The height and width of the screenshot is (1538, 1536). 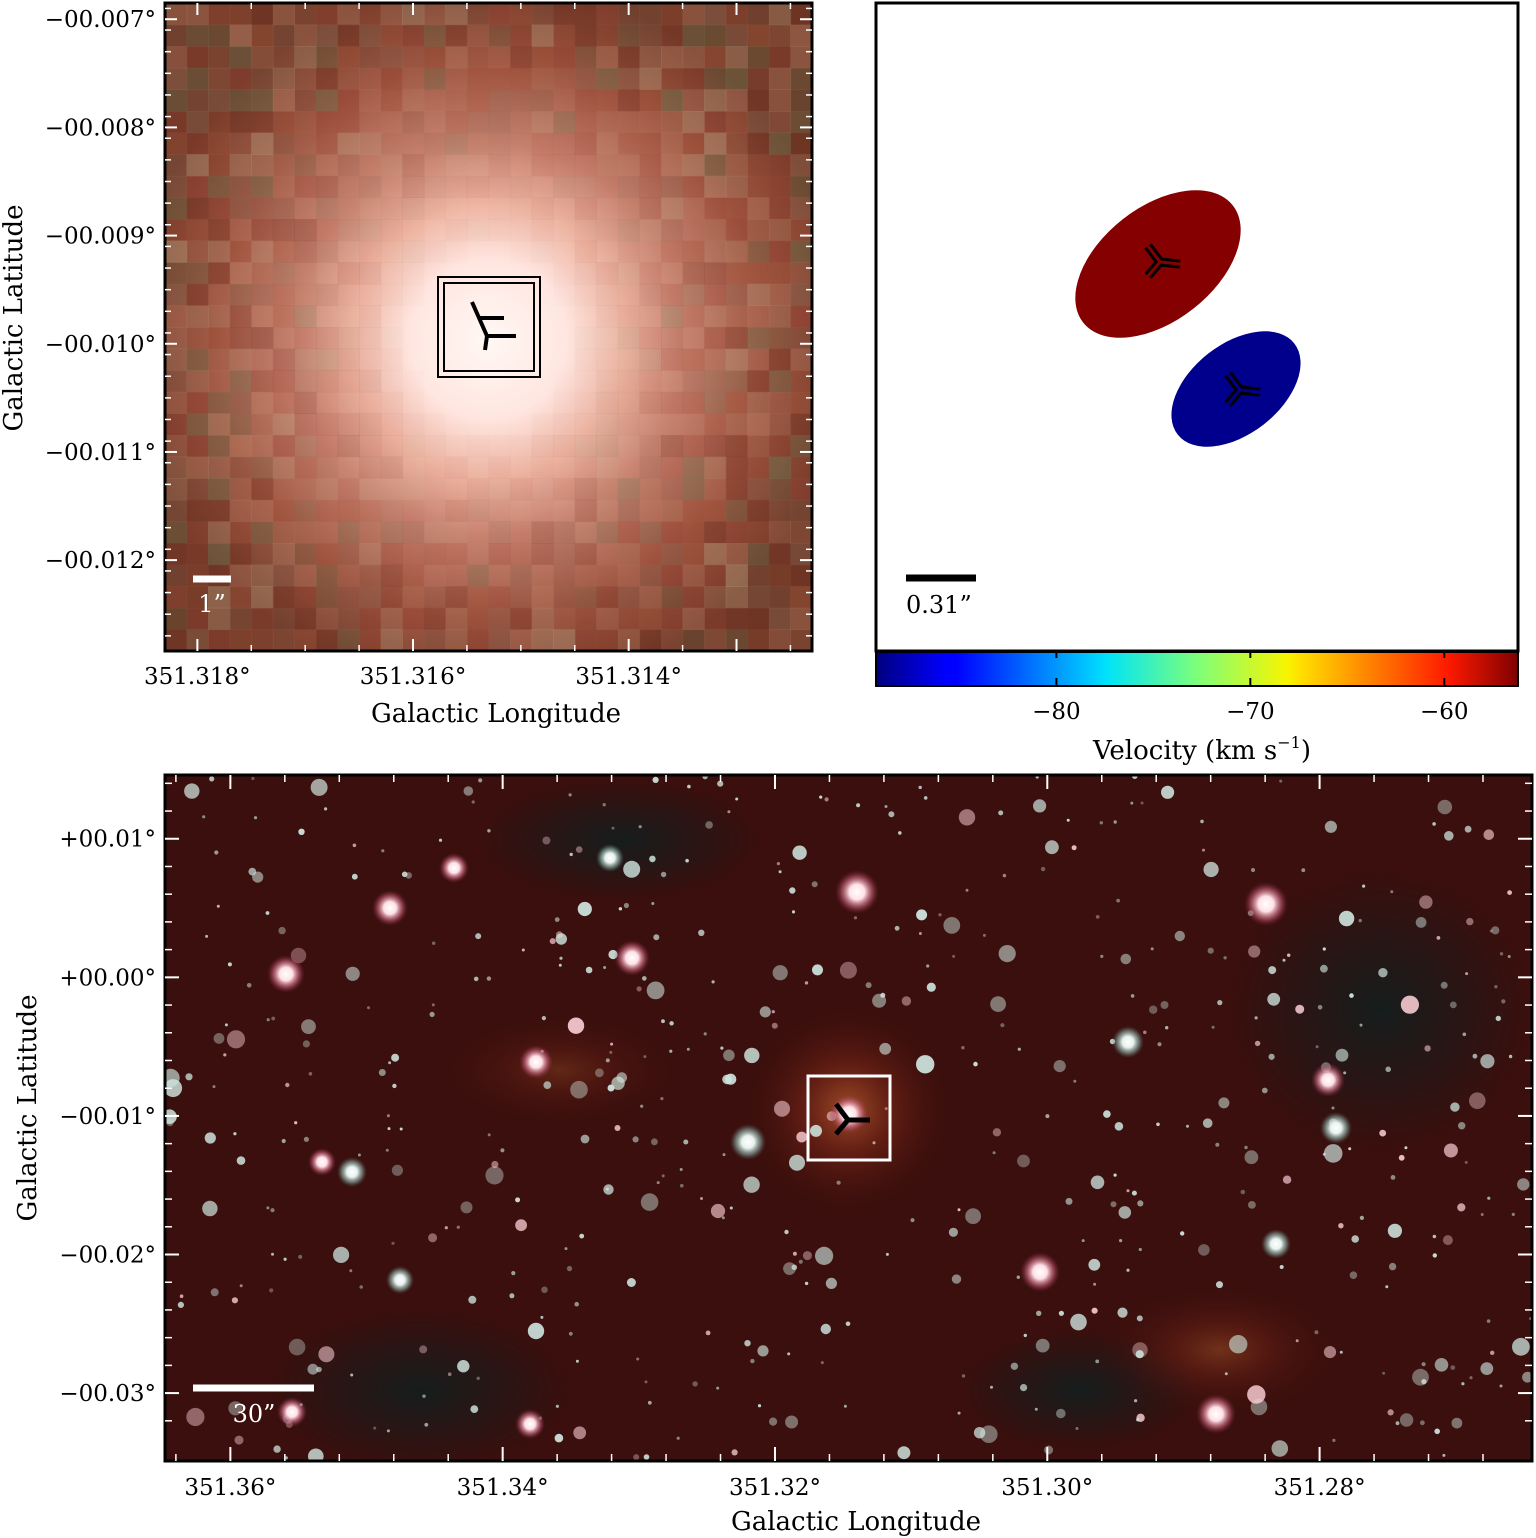 What do you see at coordinates (100, 237) in the screenshot?
I see `y-tick-label: −00.009°` at bounding box center [100, 237].